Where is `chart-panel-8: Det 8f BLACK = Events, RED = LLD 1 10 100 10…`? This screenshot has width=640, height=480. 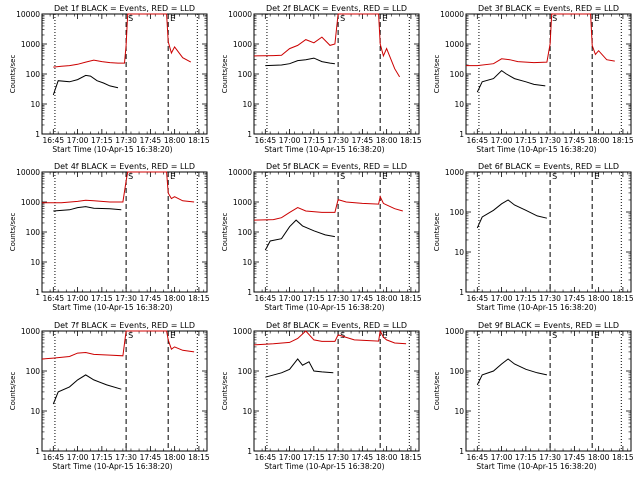
chart-panel-8: Det 8f BLACK = Events, RED = LLD 1 10 100 10… is located at coordinates (321, 396).